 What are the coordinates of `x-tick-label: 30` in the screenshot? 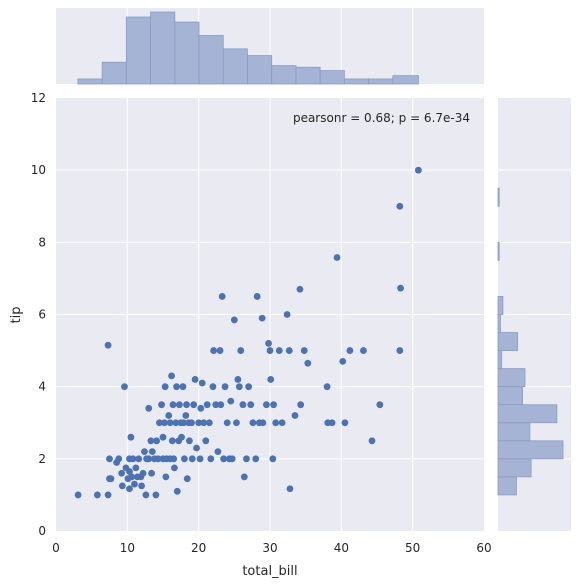 It's located at (269, 548).